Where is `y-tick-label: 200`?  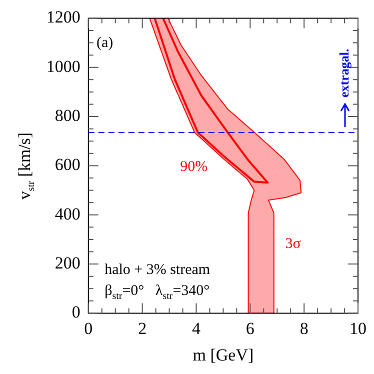
y-tick-label: 200 is located at coordinates (67, 263).